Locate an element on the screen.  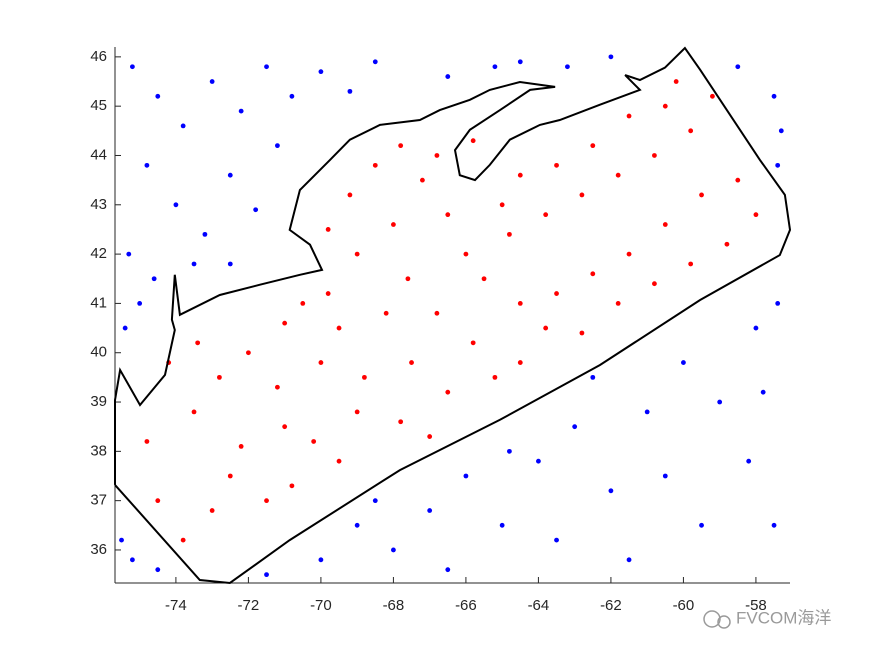
y-tick-label: 39 is located at coordinates (98, 401).